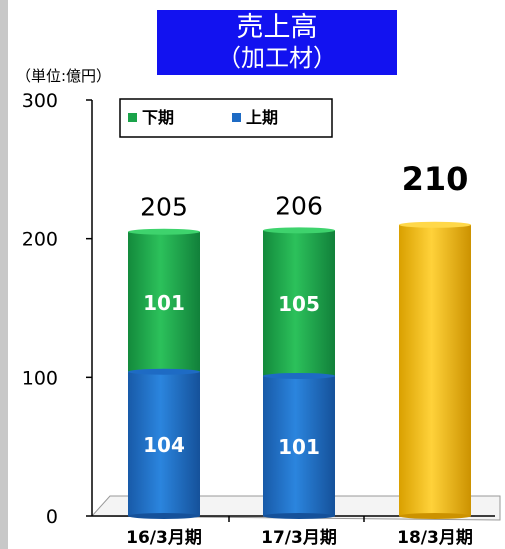  What do you see at coordinates (277, 27) in the screenshot?
I see `chart-title: 売上高` at bounding box center [277, 27].